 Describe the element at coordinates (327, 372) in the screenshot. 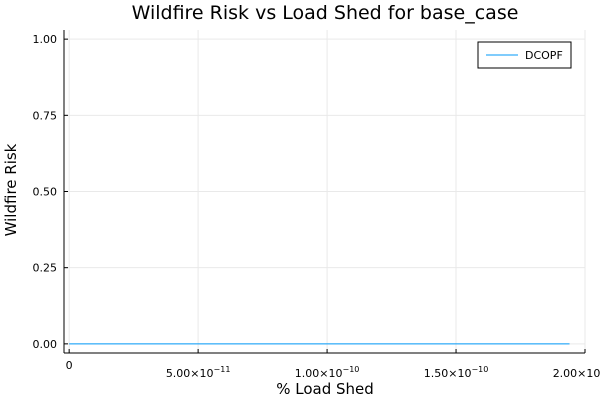

I see `x-tick-label: 1.00×10⁻¹⁰` at that location.